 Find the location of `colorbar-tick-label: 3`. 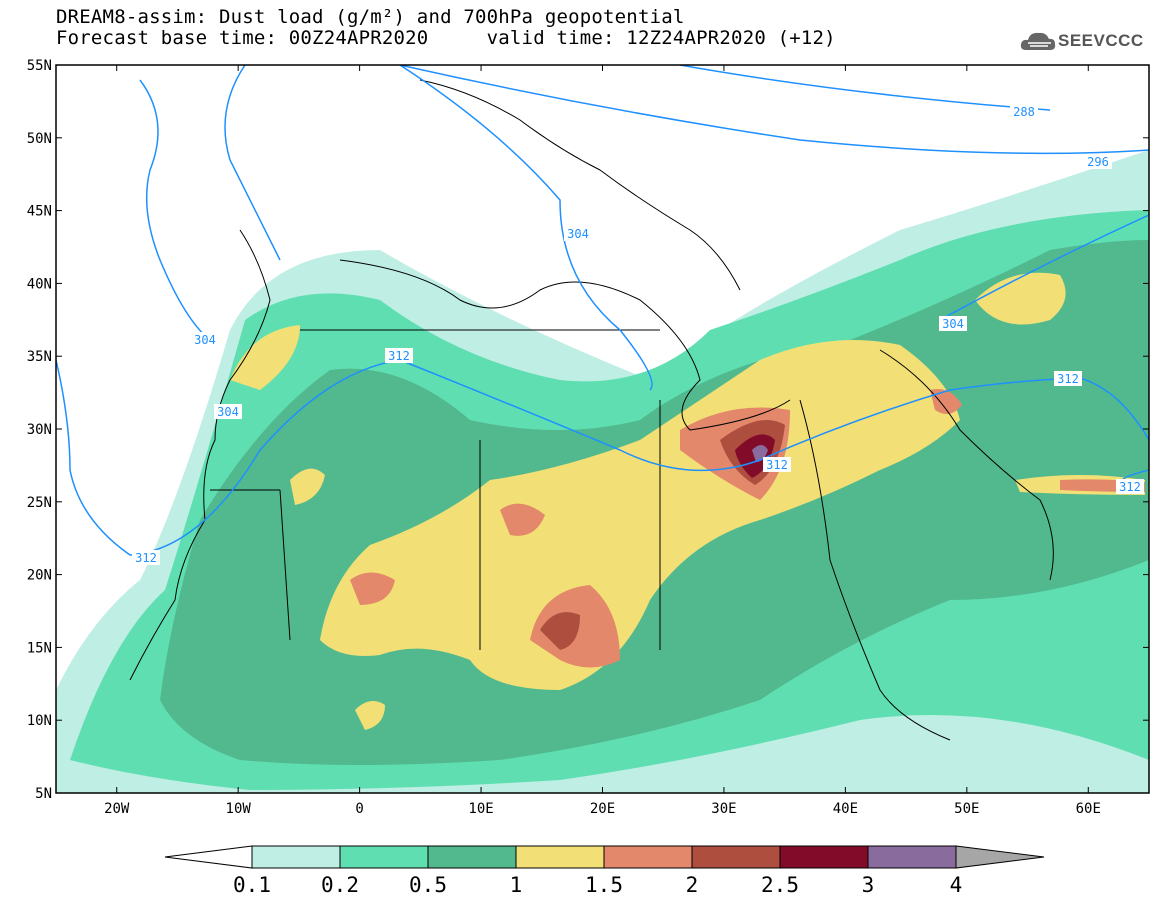

colorbar-tick-label: 3 is located at coordinates (868, 885).